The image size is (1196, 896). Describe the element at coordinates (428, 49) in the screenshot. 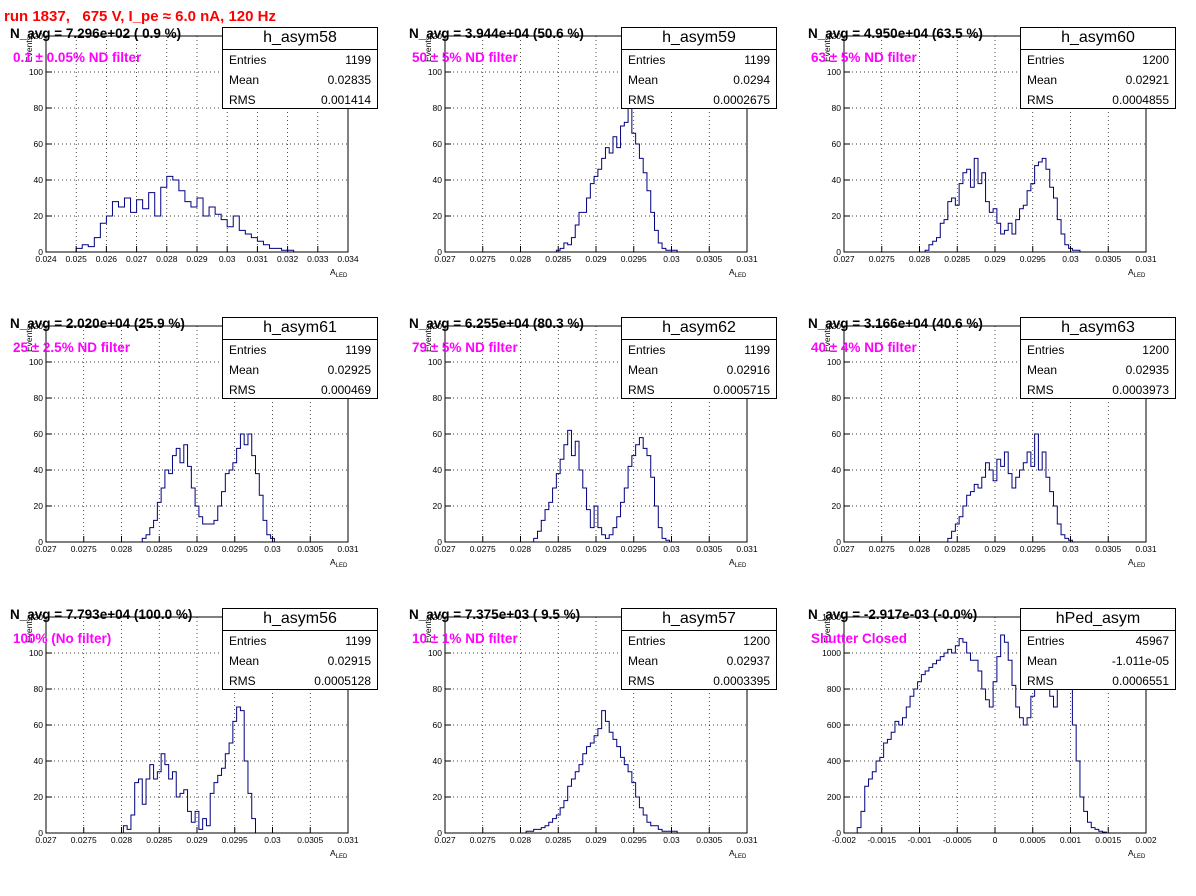

I see `y-axis-label: Events` at that location.